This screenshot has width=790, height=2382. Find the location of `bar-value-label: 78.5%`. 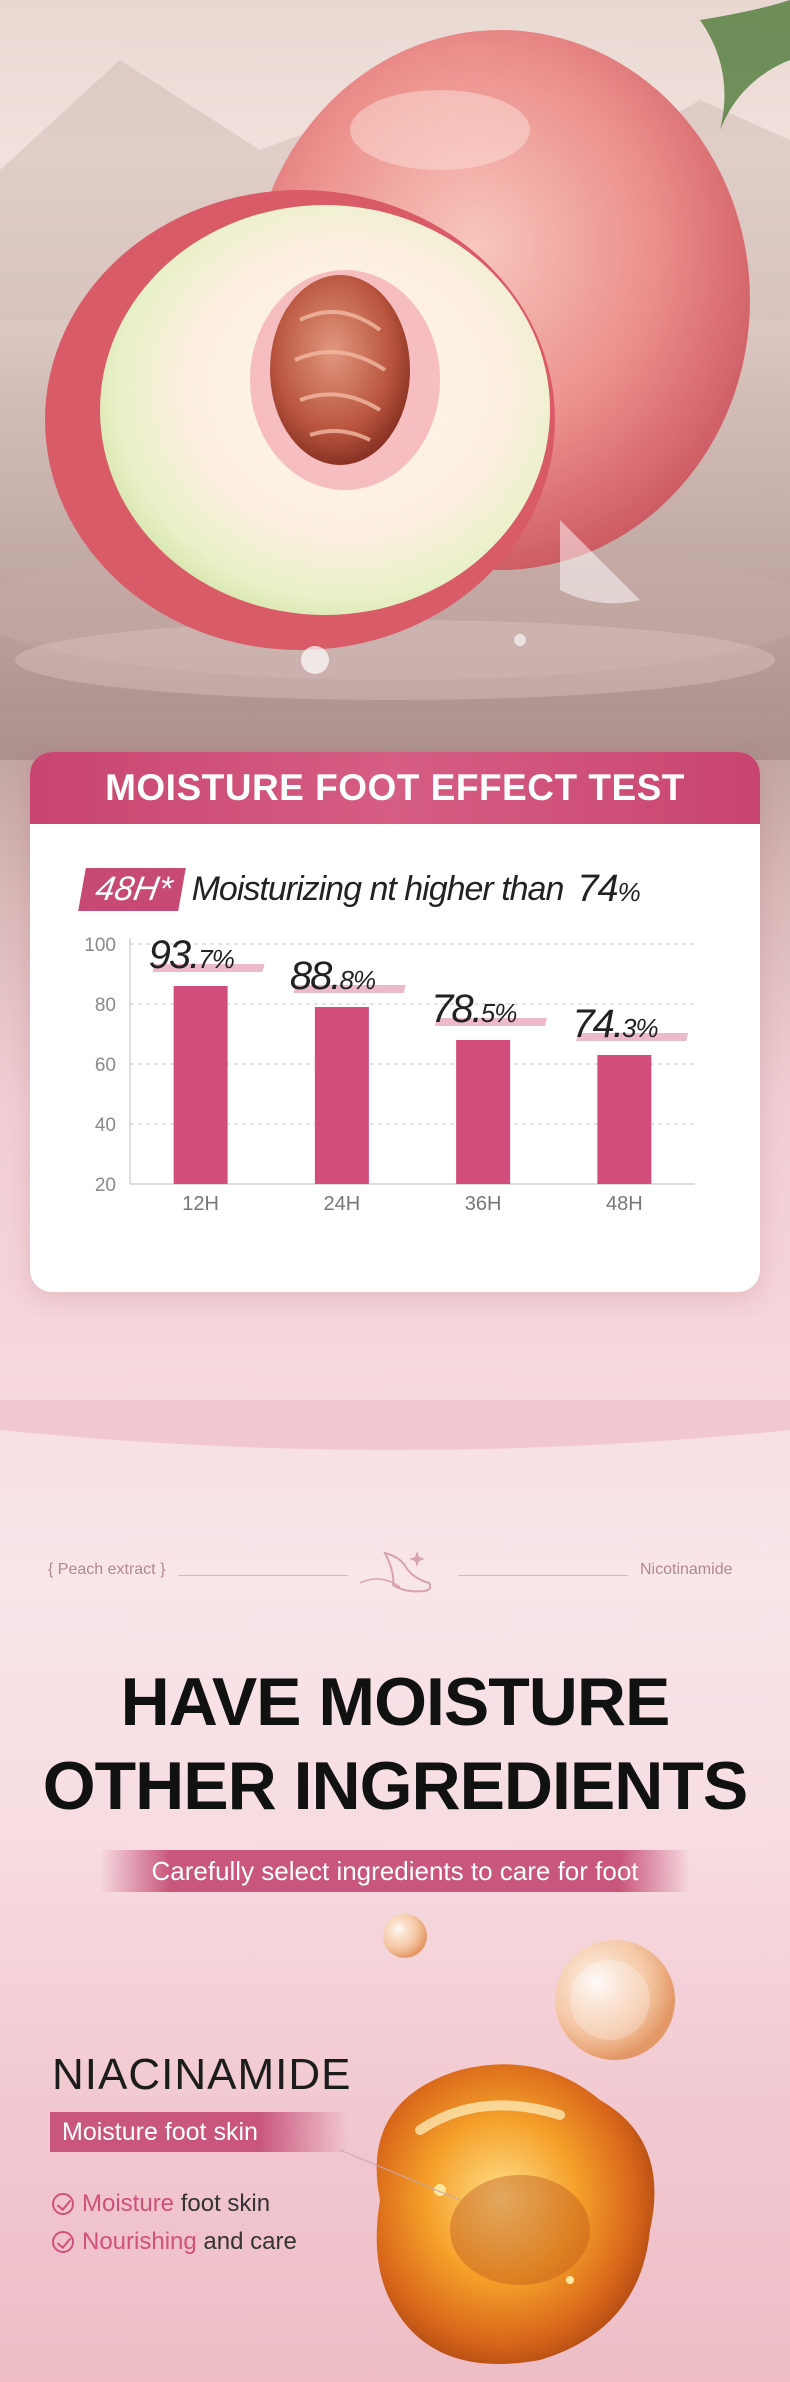

bar-value-label: 78.5% is located at coordinates (473, 1009).